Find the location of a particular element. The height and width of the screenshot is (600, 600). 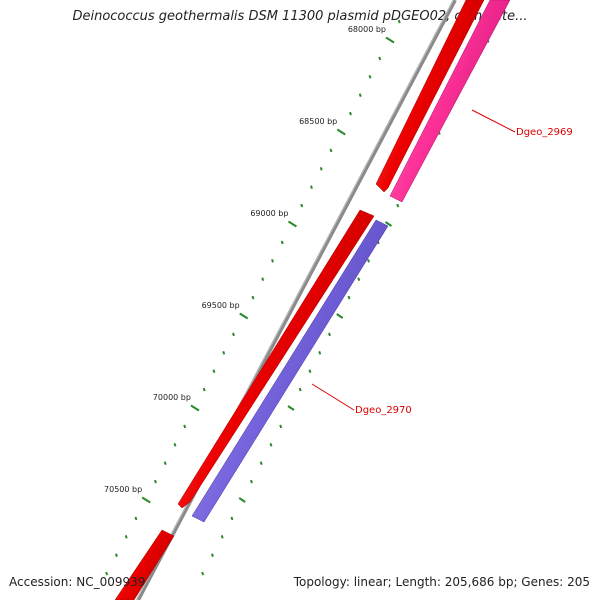

gene-label: Dgeo_2969 is located at coordinates (544, 132).